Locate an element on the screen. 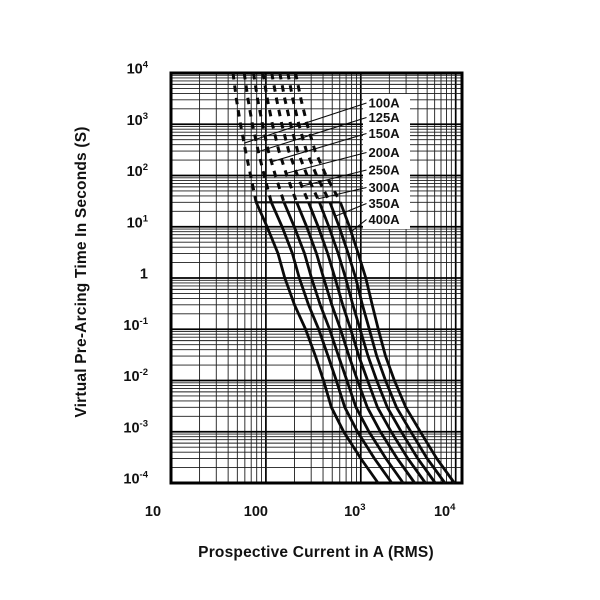 The width and height of the screenshot is (600, 600). curve-solid-400A is located at coordinates (397, 342).